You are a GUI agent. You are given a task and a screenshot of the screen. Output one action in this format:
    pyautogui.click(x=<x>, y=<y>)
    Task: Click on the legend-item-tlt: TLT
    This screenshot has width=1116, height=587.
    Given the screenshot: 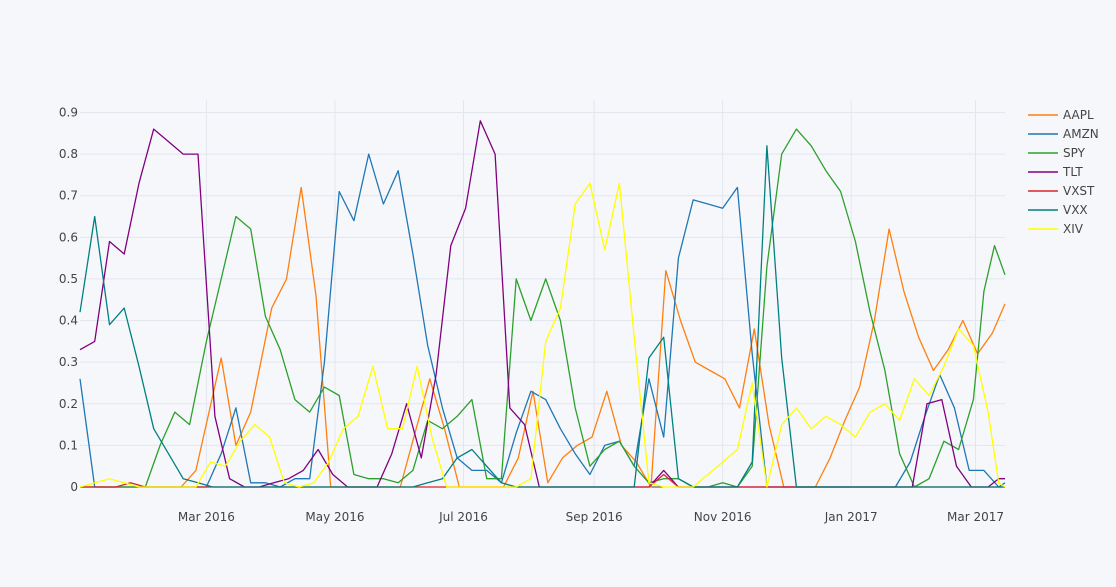 What is the action you would take?
    pyautogui.click(x=1055, y=172)
    